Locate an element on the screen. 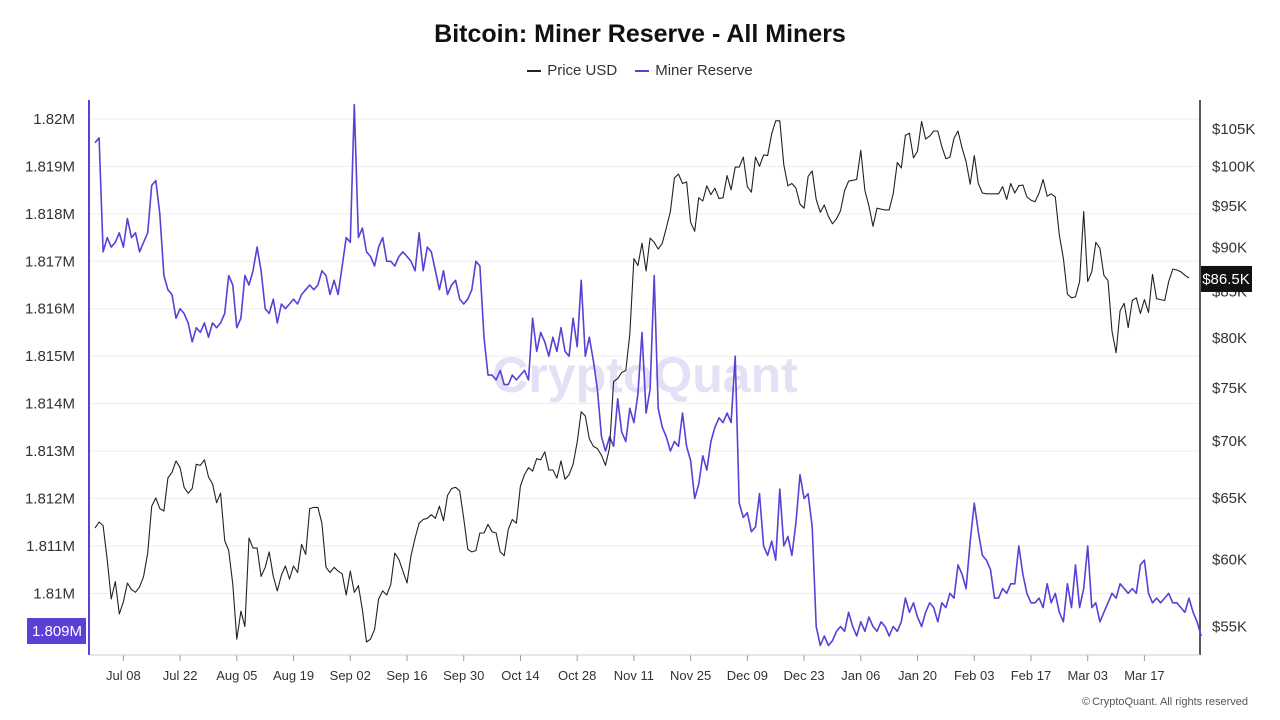  copyright-text: CryptoQuant. All rights reserved is located at coordinates (1170, 702).